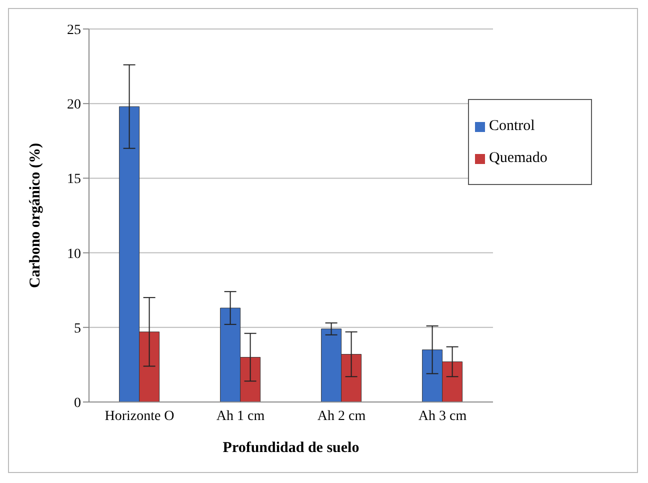  What do you see at coordinates (74, 180) in the screenshot?
I see `y-tick-label: 15` at bounding box center [74, 180].